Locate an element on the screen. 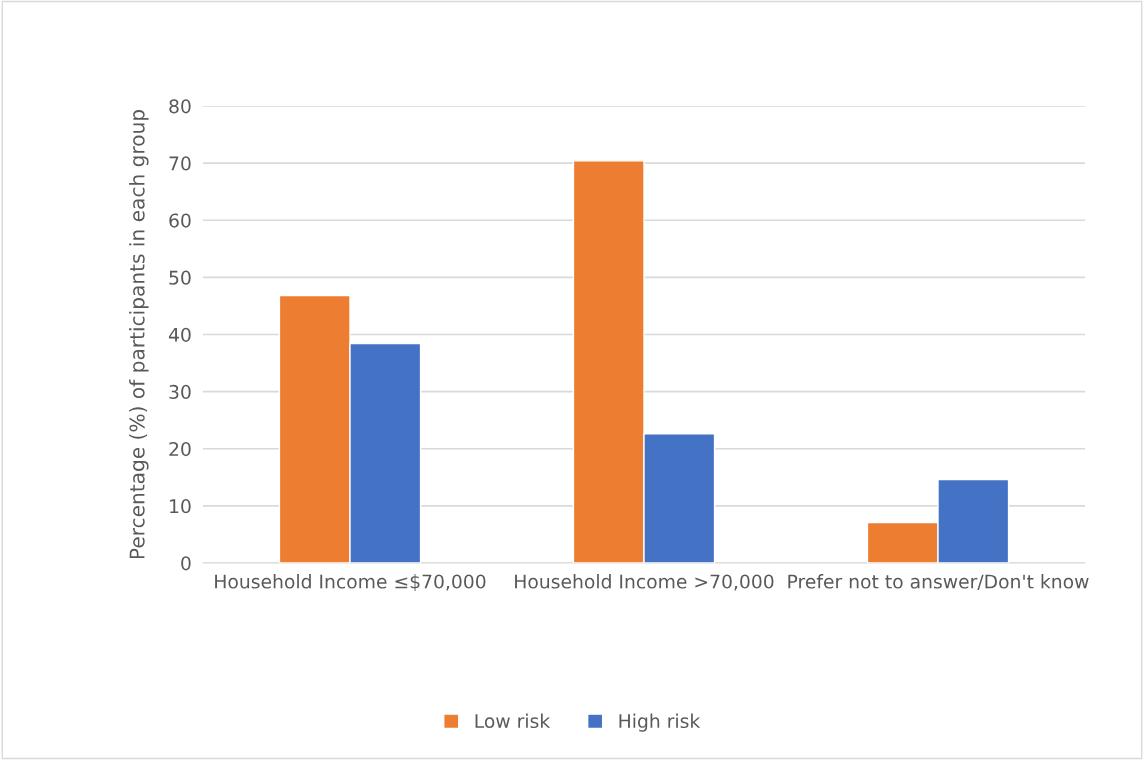 The width and height of the screenshot is (1144, 760). y-tick-label: 80 is located at coordinates (180, 106).